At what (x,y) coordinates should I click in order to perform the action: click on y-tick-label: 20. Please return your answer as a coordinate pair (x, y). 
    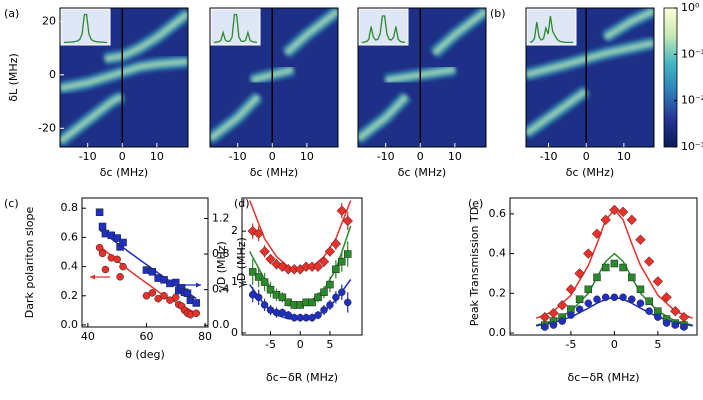
    Looking at the image, I should click on (49, 20).